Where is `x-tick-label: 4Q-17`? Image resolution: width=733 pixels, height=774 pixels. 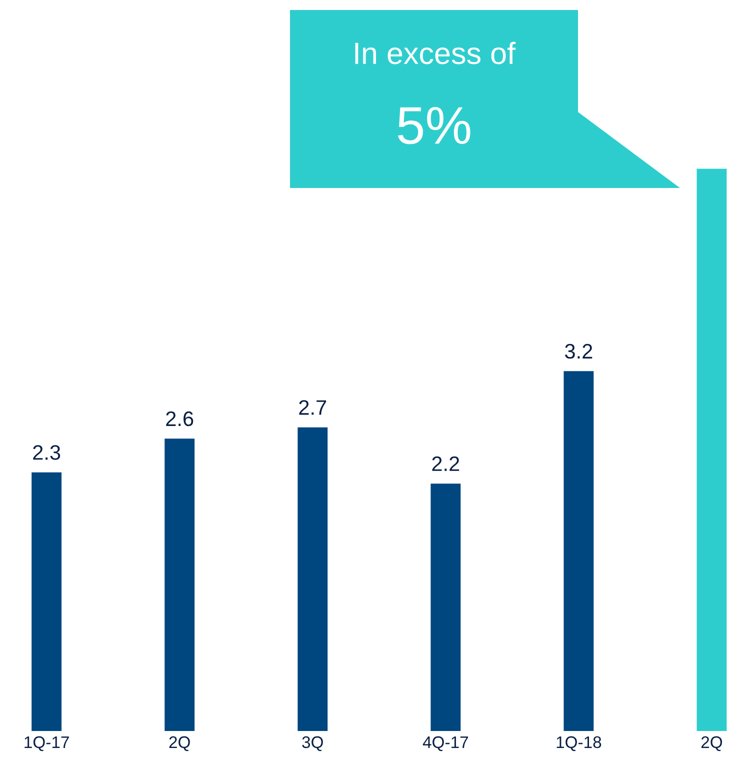
x-tick-label: 4Q-17 is located at coordinates (445, 744).